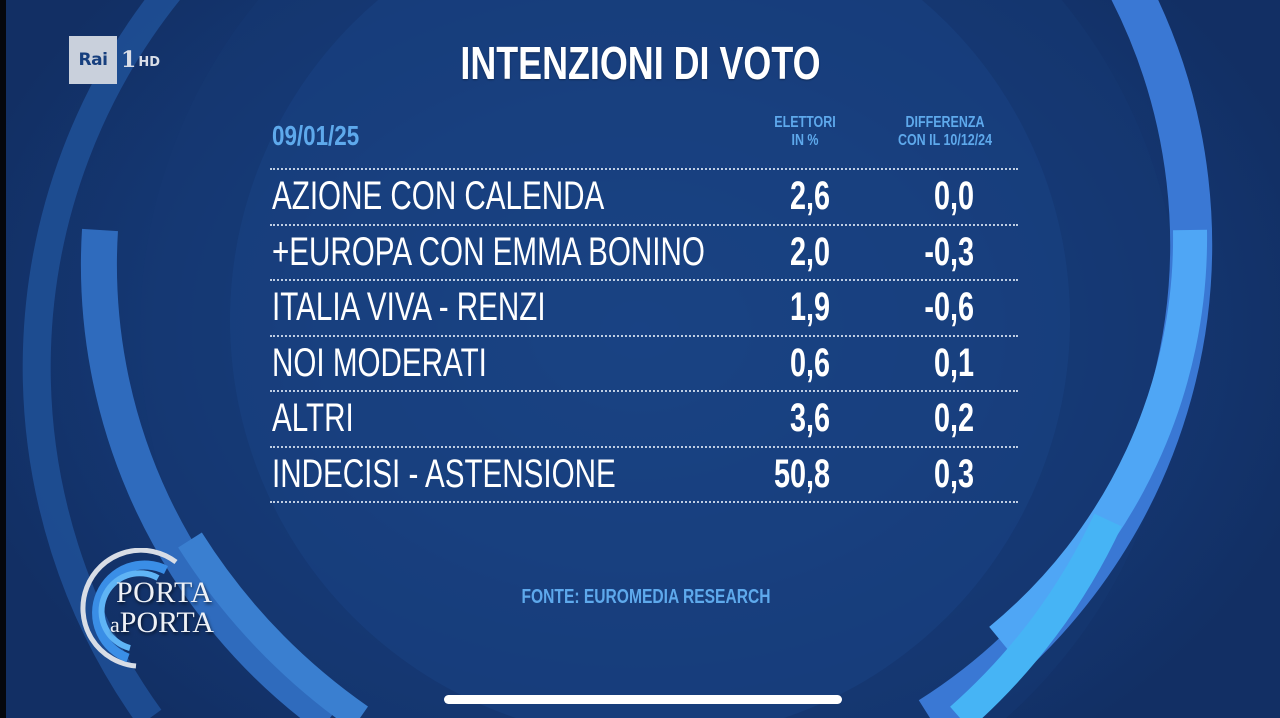  What do you see at coordinates (313, 418) in the screenshot?
I see `party-name: ALTRI` at bounding box center [313, 418].